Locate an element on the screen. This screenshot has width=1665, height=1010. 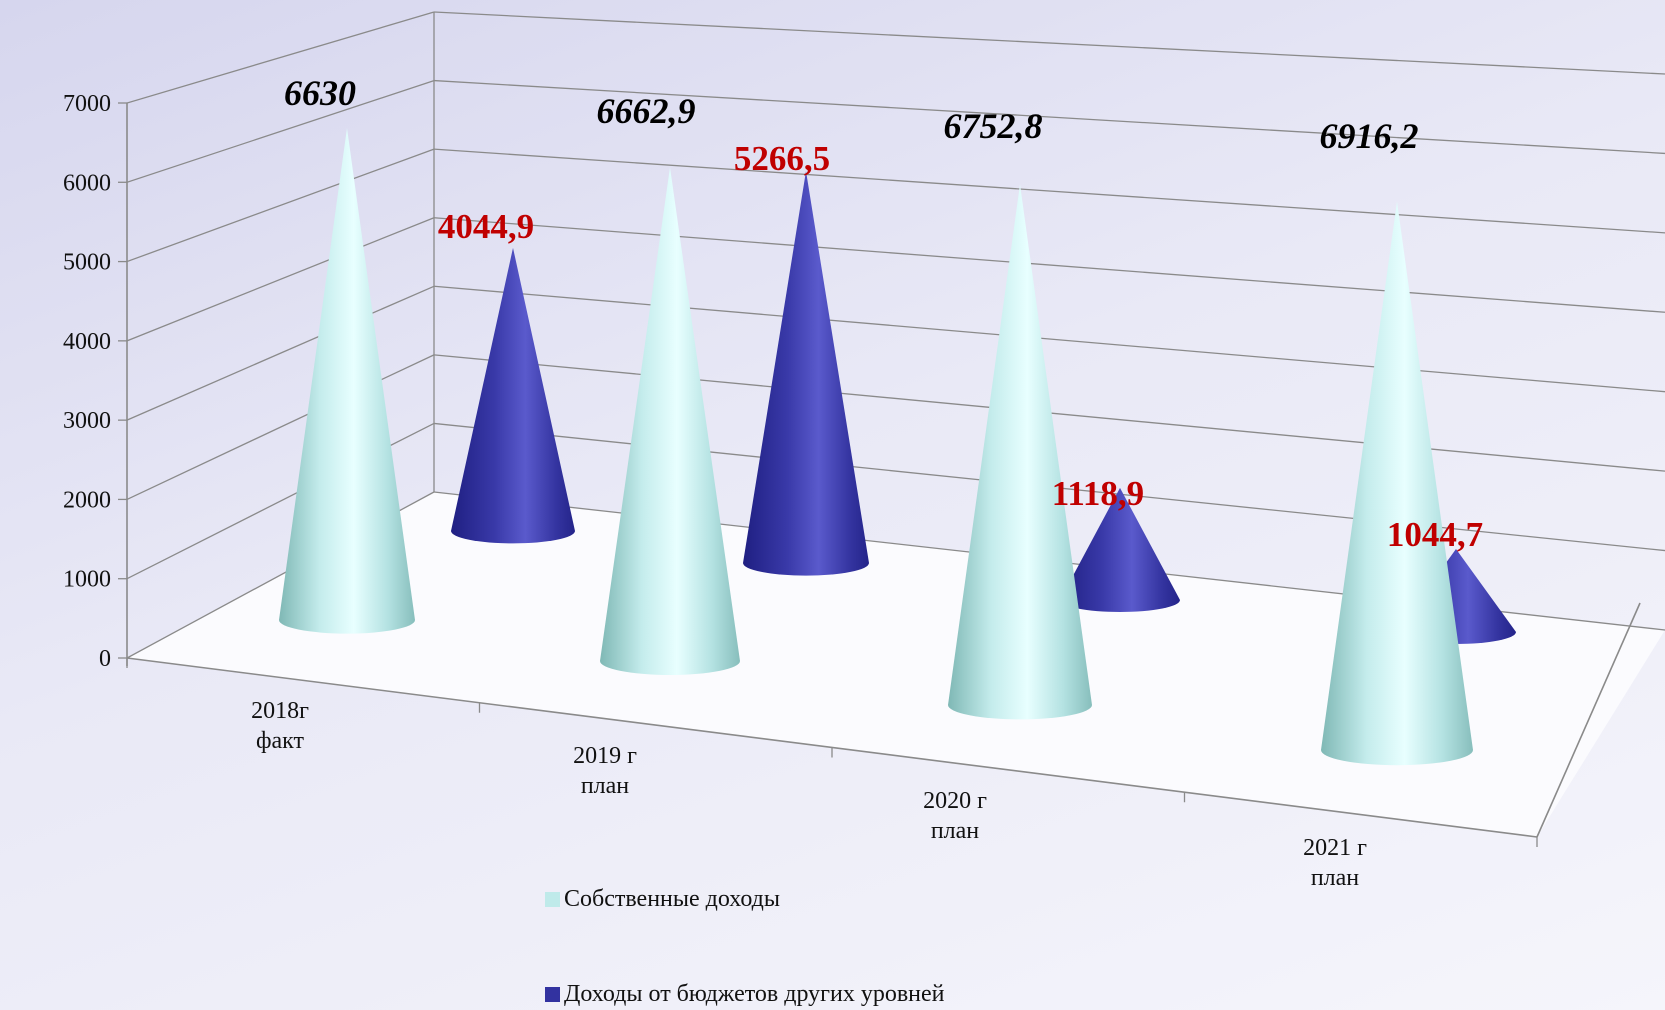
y-axis-ticks: 0 1000 2000 3000 4000 5000 6000 7000 is located at coordinates (87, 381).